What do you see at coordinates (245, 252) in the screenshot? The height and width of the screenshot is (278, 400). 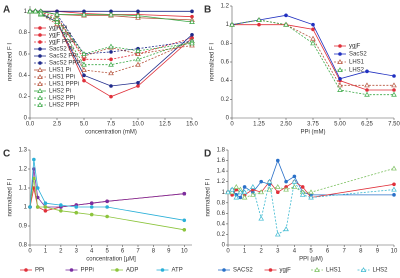 I see `x-tick-label: 1` at bounding box center [245, 252].